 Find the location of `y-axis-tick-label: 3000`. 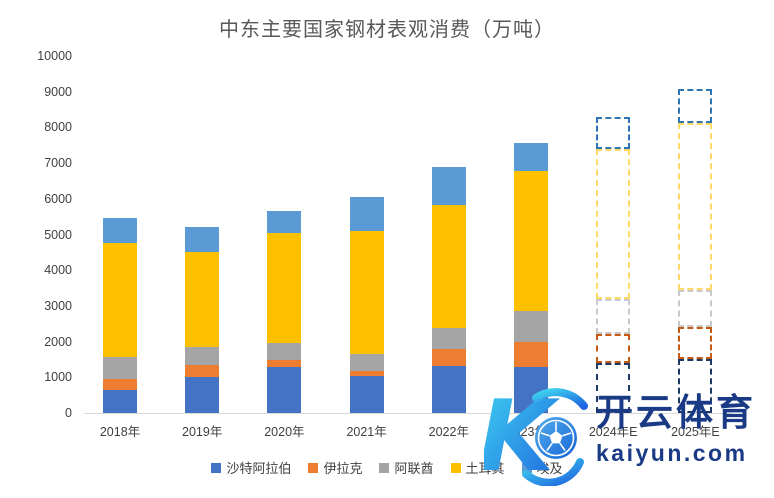

y-axis-tick-label: 3000 is located at coordinates (58, 305).